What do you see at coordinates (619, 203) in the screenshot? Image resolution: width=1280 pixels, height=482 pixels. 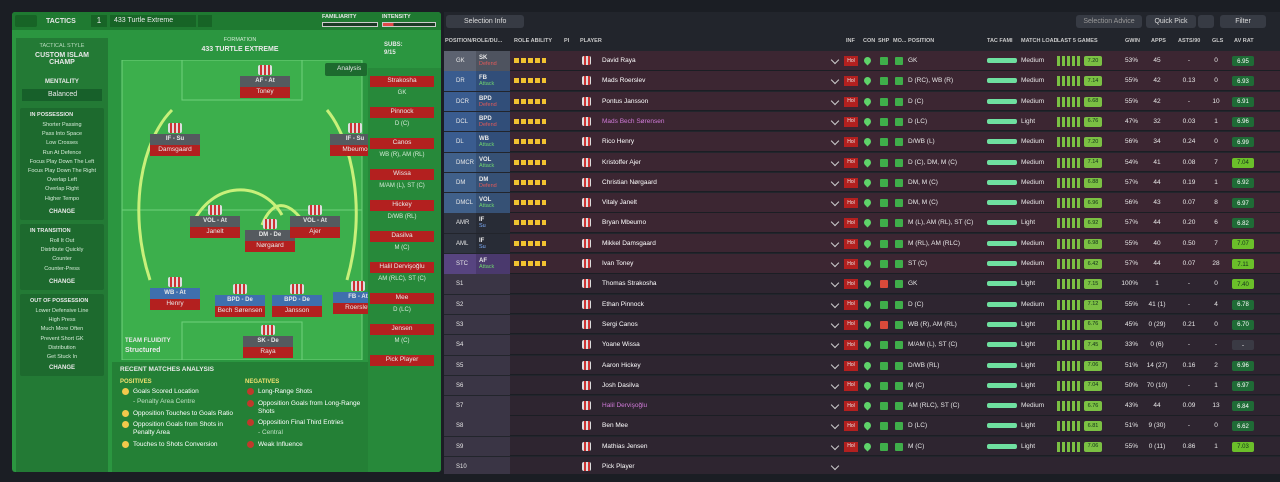 I see `player-name: Vitaly Janelt` at bounding box center [619, 203].